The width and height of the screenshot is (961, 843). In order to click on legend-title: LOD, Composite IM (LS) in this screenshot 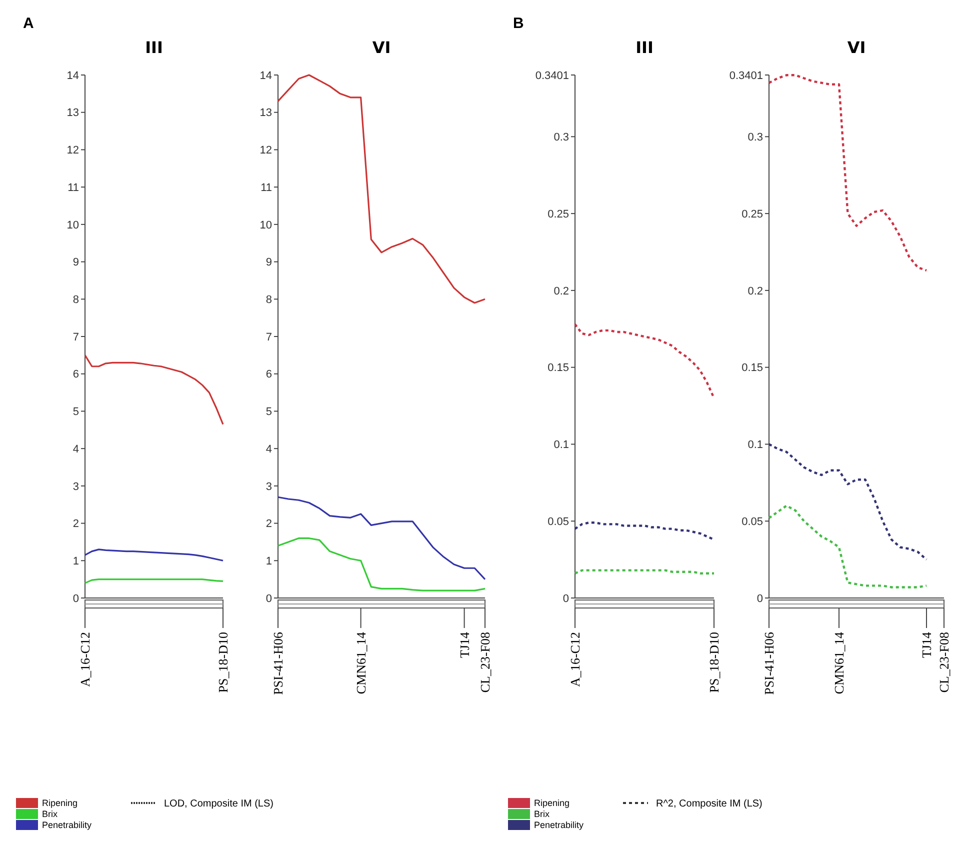, I will do `click(219, 804)`.